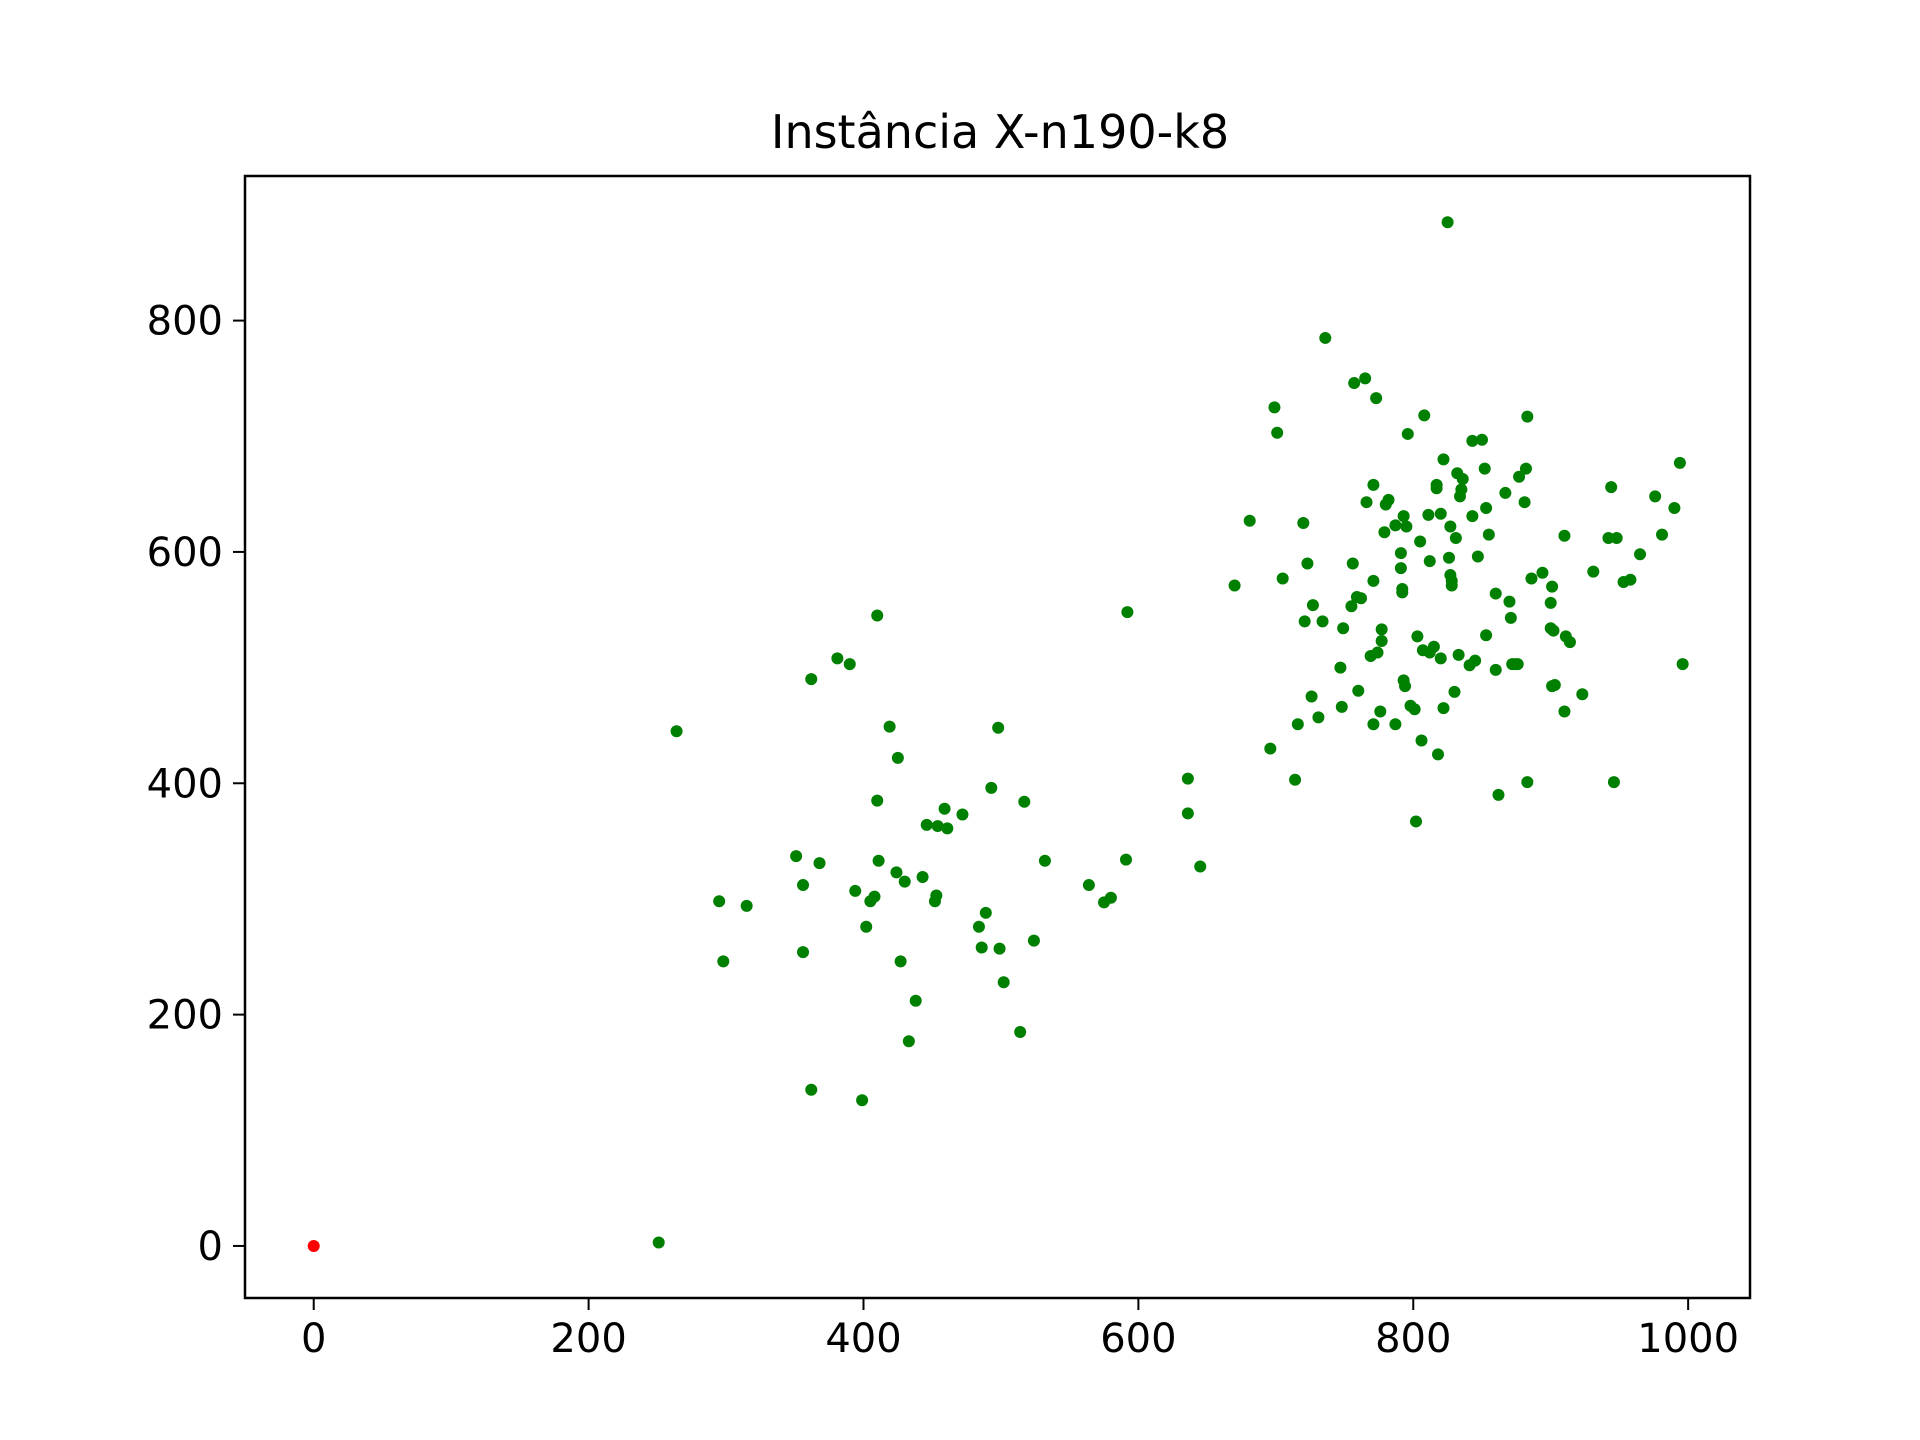 The image size is (1920, 1440). What do you see at coordinates (185, 322) in the screenshot?
I see `y-tick-label: 800` at bounding box center [185, 322].